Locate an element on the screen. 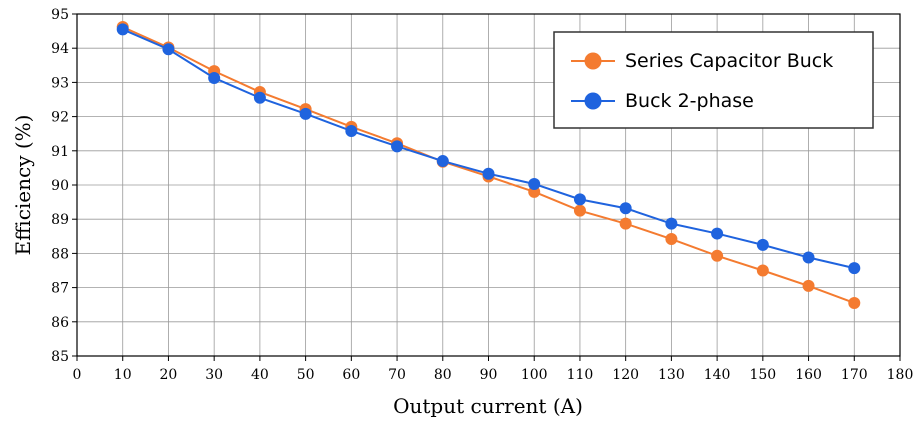 The height and width of the screenshot is (425, 917). y-axis-title: Efficiency (%) is located at coordinates (23, 185).